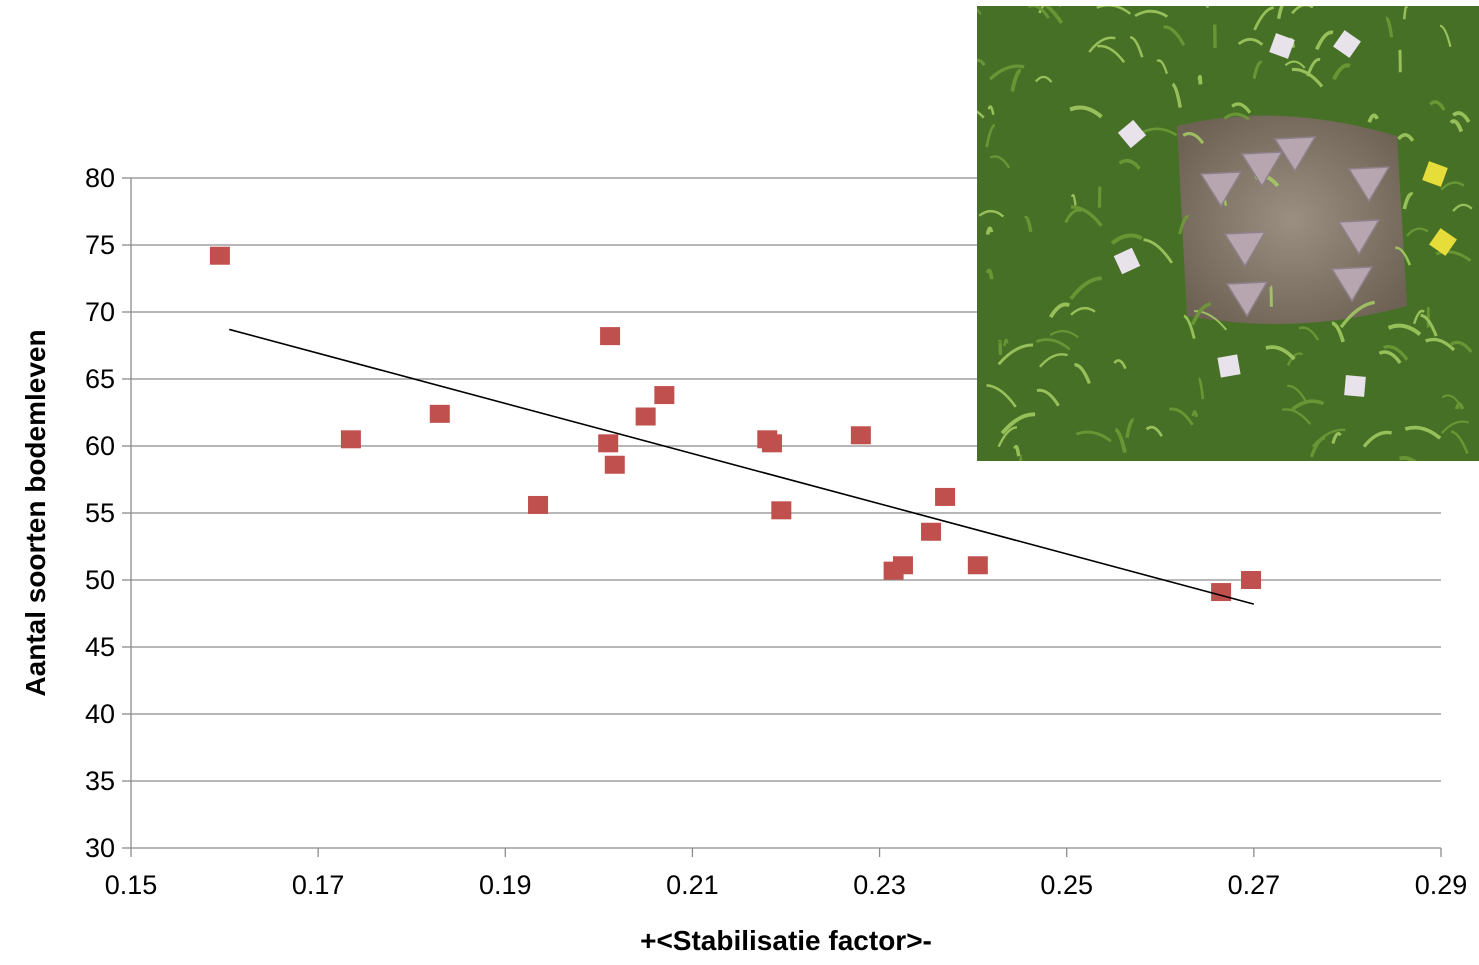 The height and width of the screenshot is (965, 1479). I want to click on x-tick-label: 0.19, so click(505, 885).